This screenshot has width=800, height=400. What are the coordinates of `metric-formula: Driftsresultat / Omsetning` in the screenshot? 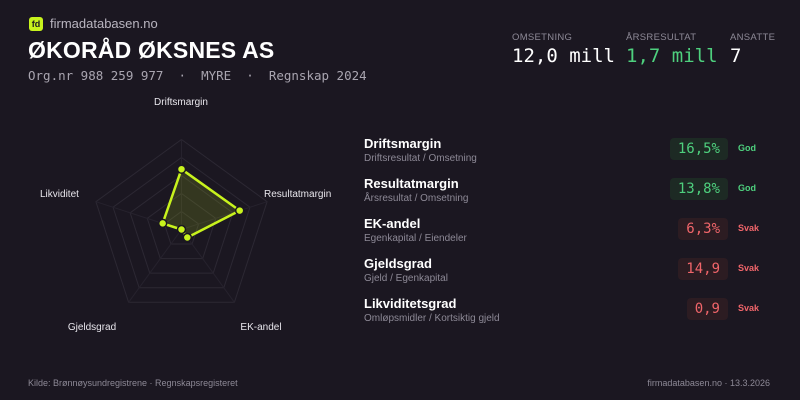 It's located at (420, 158).